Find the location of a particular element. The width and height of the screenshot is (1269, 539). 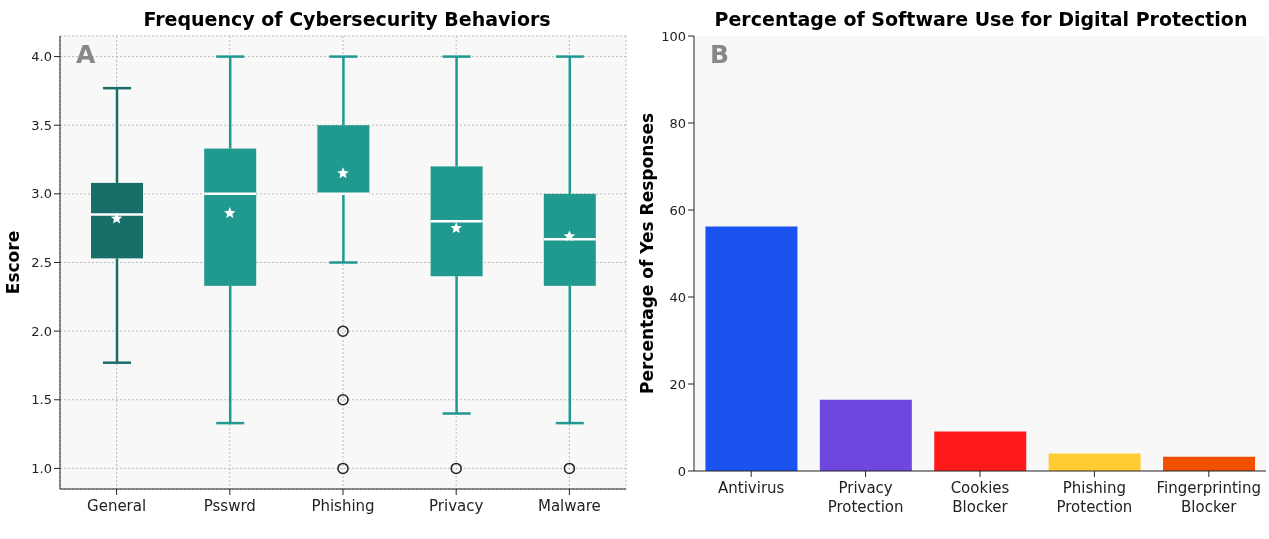

y-tick-label: 1.5 is located at coordinates (41, 400).